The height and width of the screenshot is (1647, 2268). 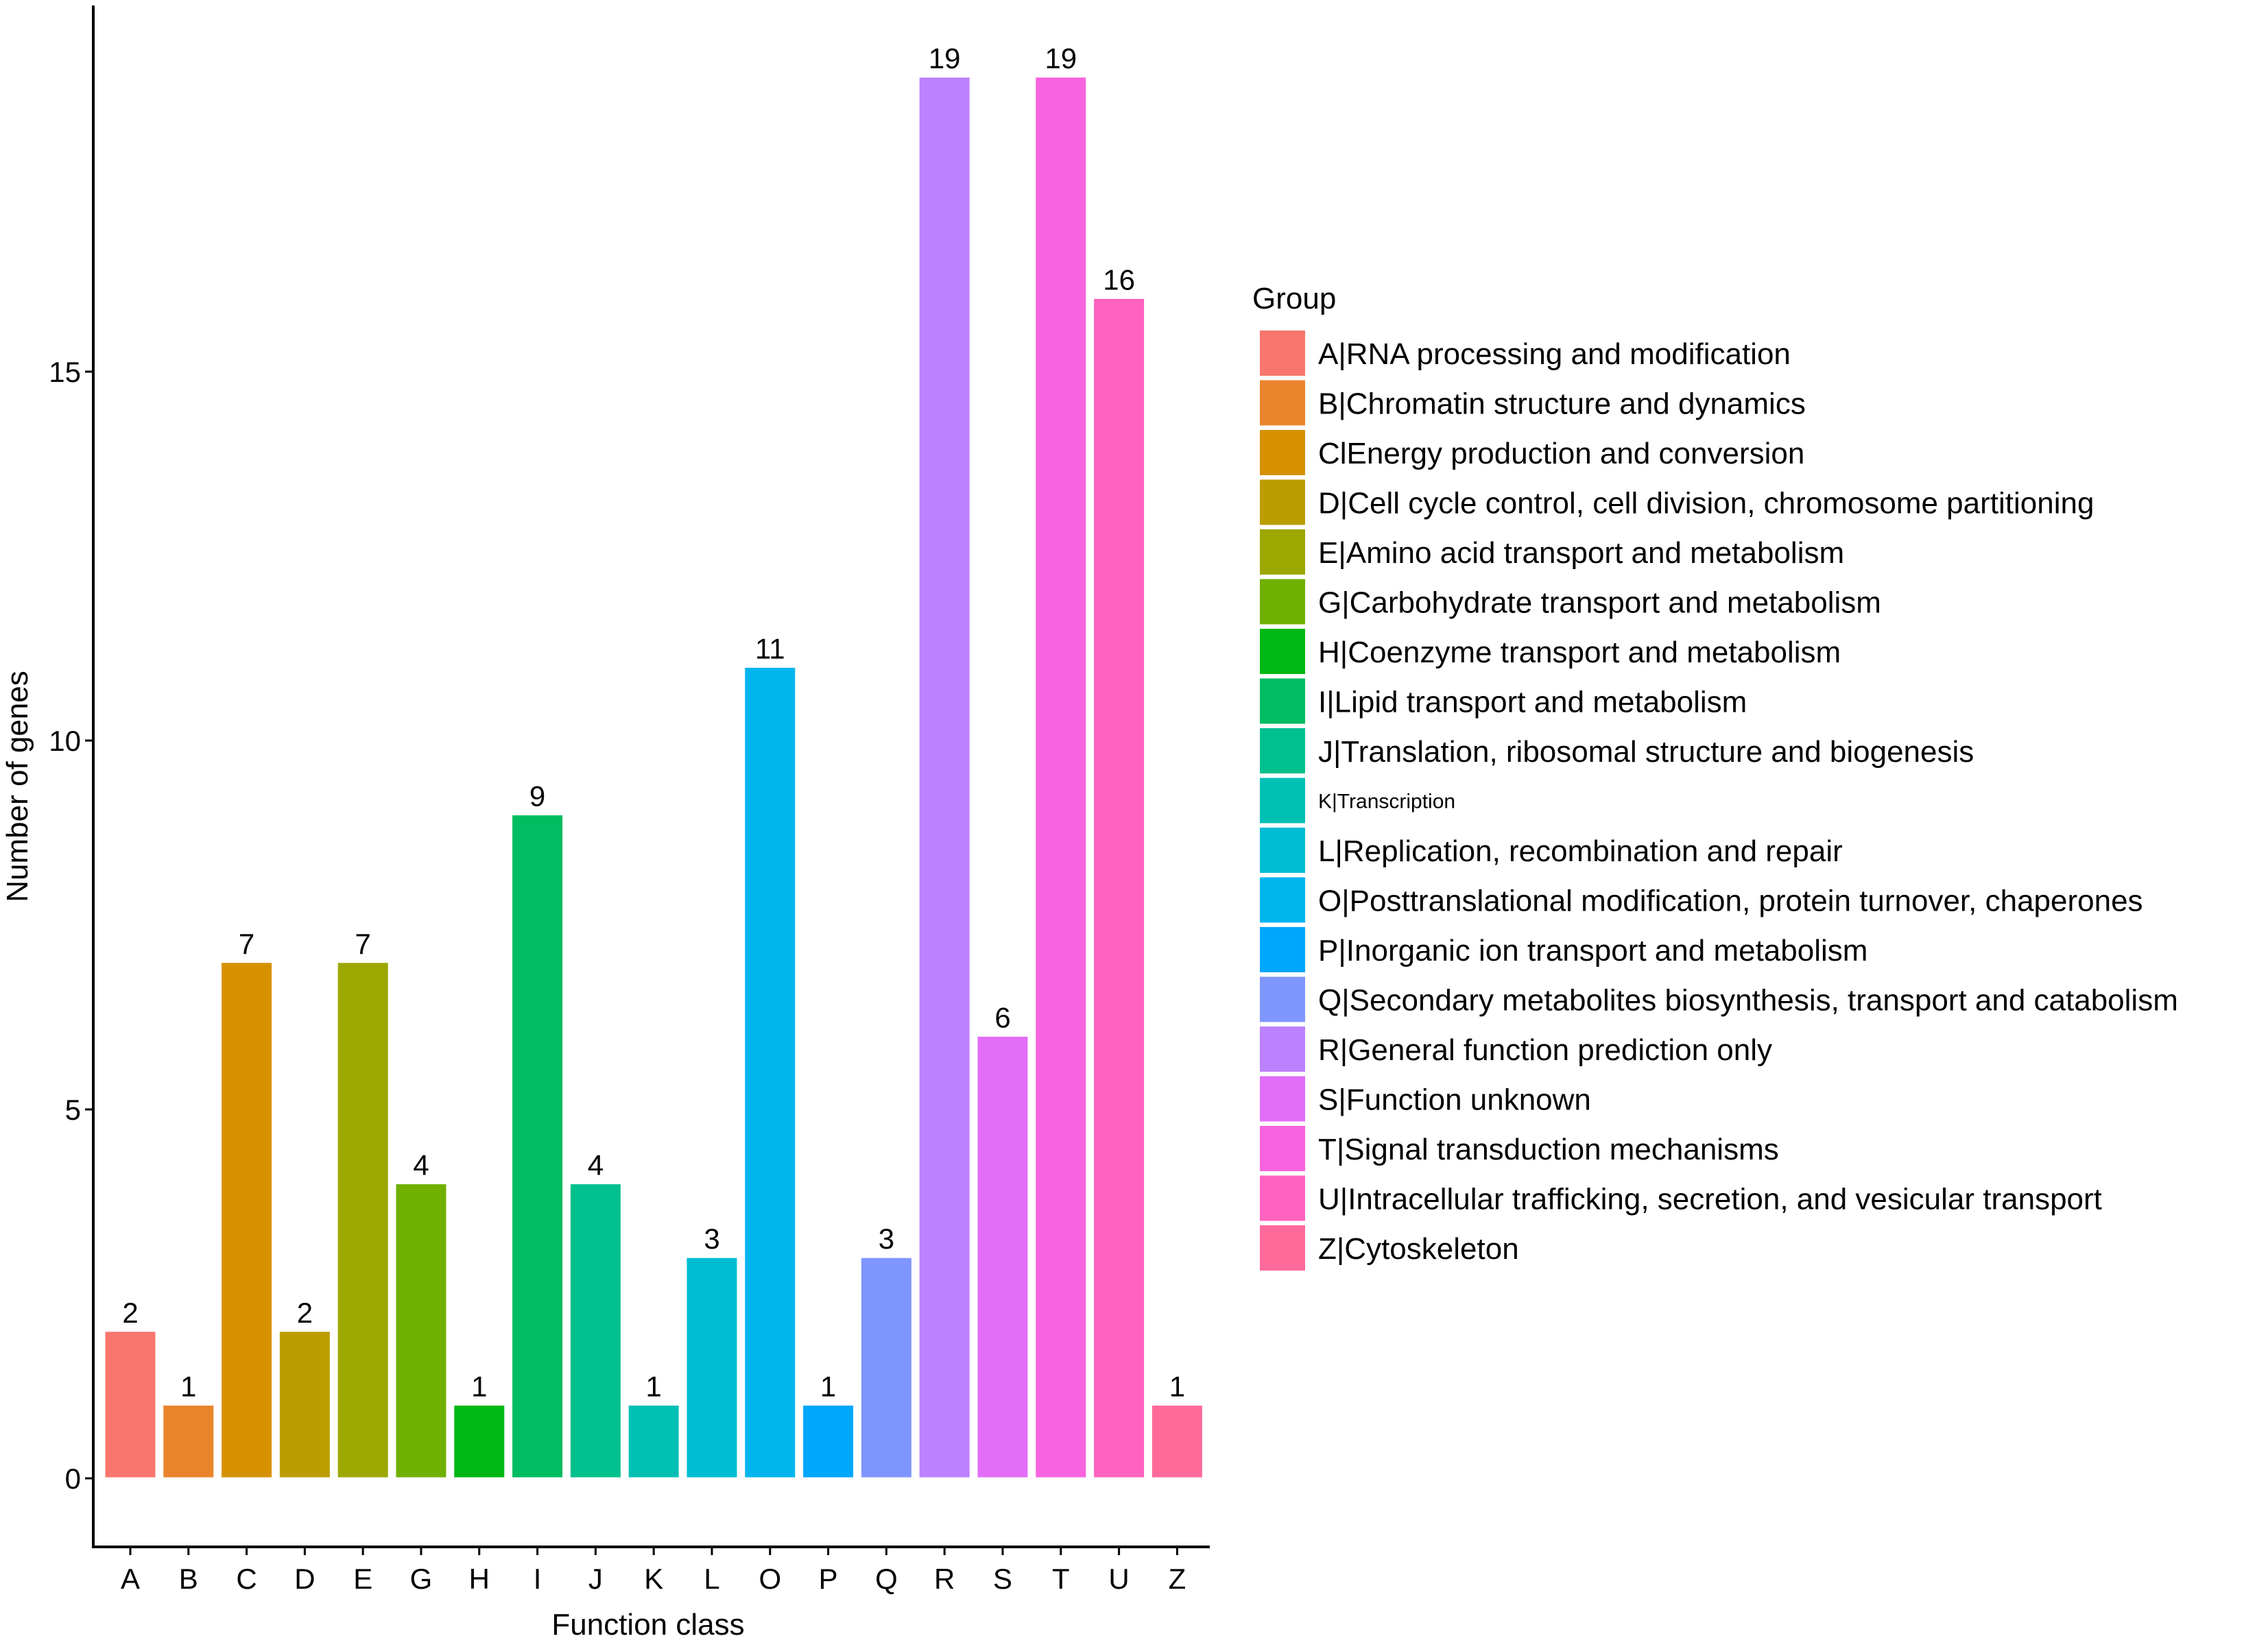 I want to click on legend-label-G: G|Carbohydrate transport and metabolism, so click(x=1599, y=602).